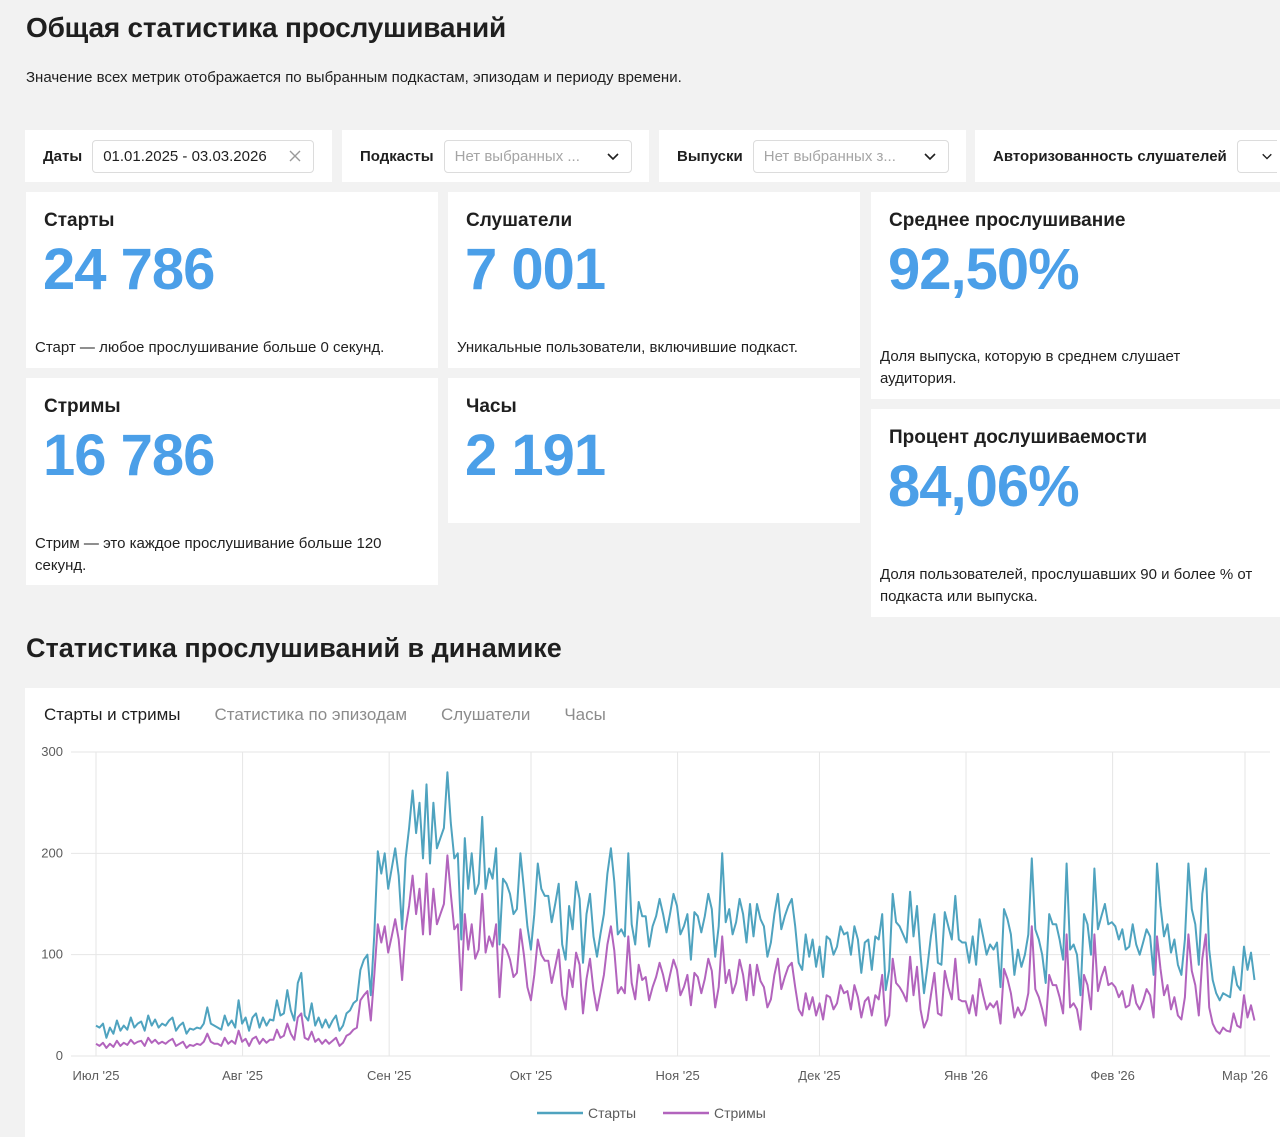 The width and height of the screenshot is (1280, 1137). Describe the element at coordinates (79, 220) in the screenshot. I see `metric-title: Старты` at that location.